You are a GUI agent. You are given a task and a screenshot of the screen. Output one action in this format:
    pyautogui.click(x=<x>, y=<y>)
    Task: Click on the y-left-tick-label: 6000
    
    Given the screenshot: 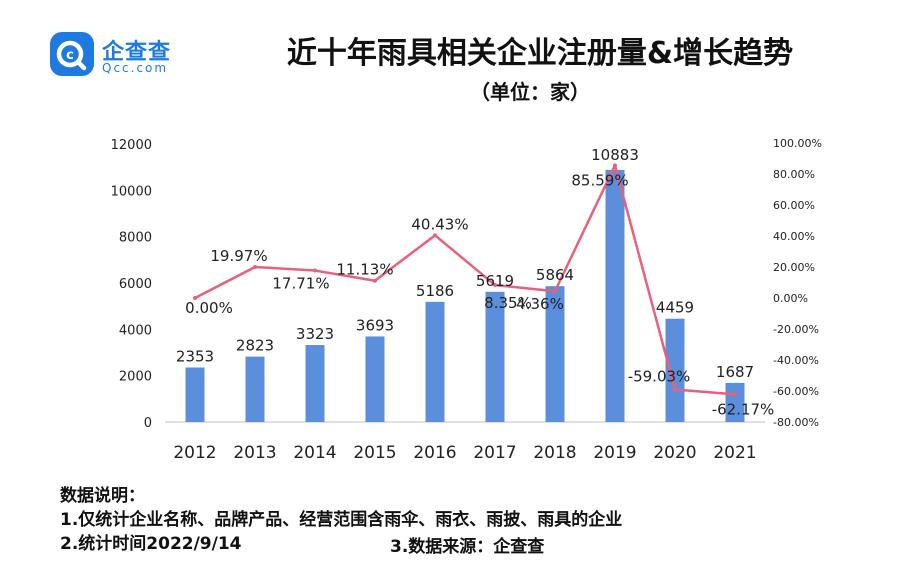 What is the action you would take?
    pyautogui.click(x=135, y=284)
    